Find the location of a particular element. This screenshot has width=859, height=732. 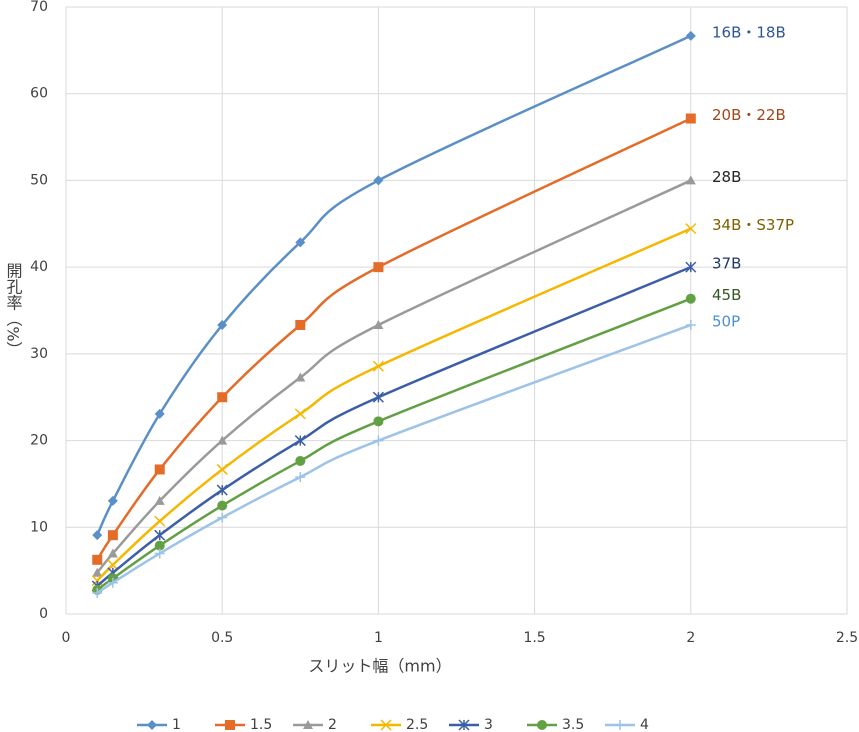

legend-label: 3 is located at coordinates (488, 724).